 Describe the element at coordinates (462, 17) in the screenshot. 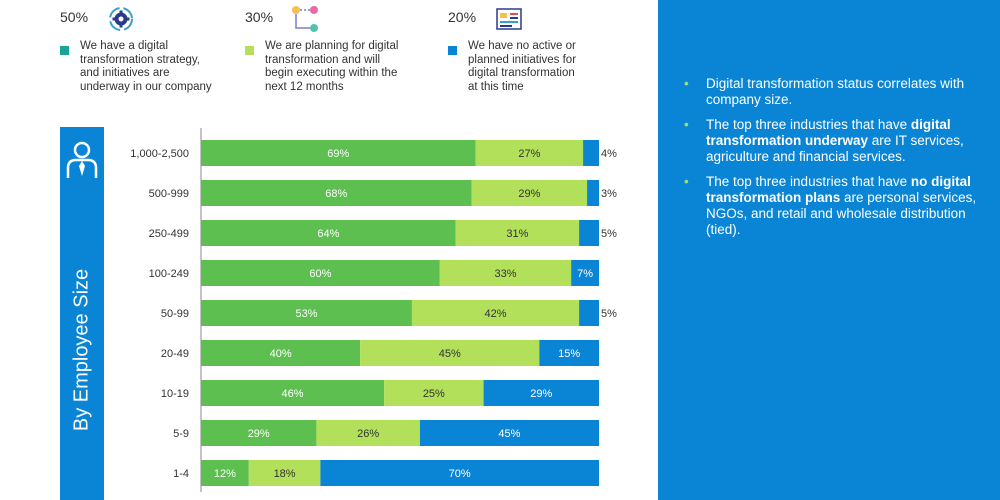

I see `legend-none-pct: 20%` at that location.